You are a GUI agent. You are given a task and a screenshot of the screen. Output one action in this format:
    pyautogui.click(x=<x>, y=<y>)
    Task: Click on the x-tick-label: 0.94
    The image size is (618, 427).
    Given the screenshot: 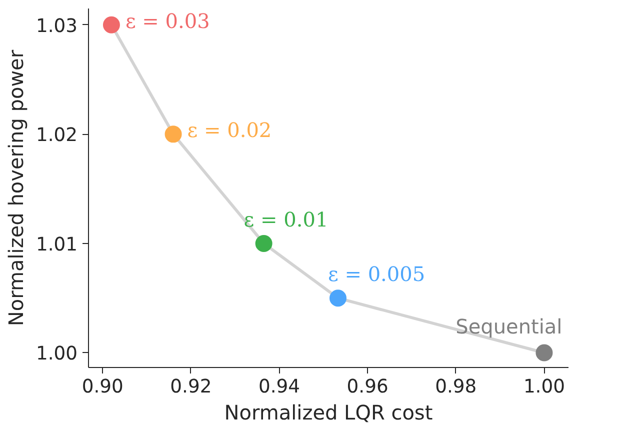 What is the action you would take?
    pyautogui.click(x=279, y=387)
    